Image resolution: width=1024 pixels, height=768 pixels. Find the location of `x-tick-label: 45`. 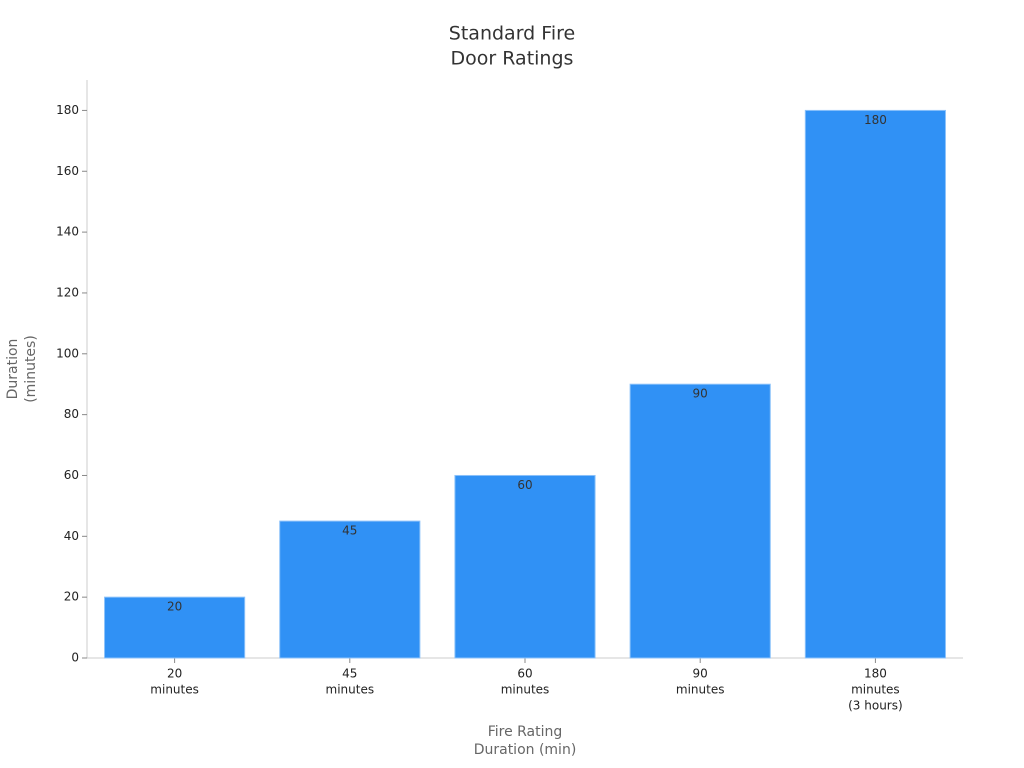

x-tick-label: 45 is located at coordinates (349, 674).